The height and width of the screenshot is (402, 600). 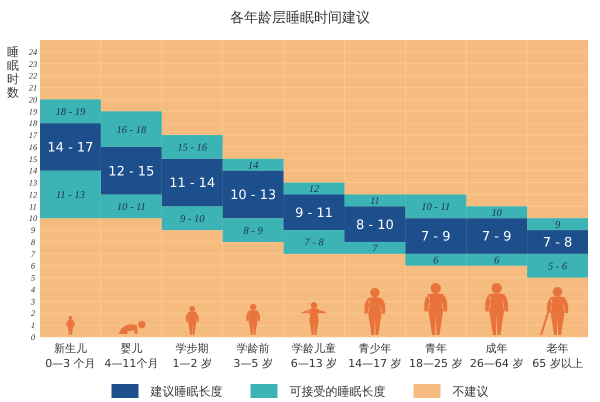 What do you see at coordinates (33, 277) in the screenshot?
I see `y-tick-label: 5` at bounding box center [33, 277].